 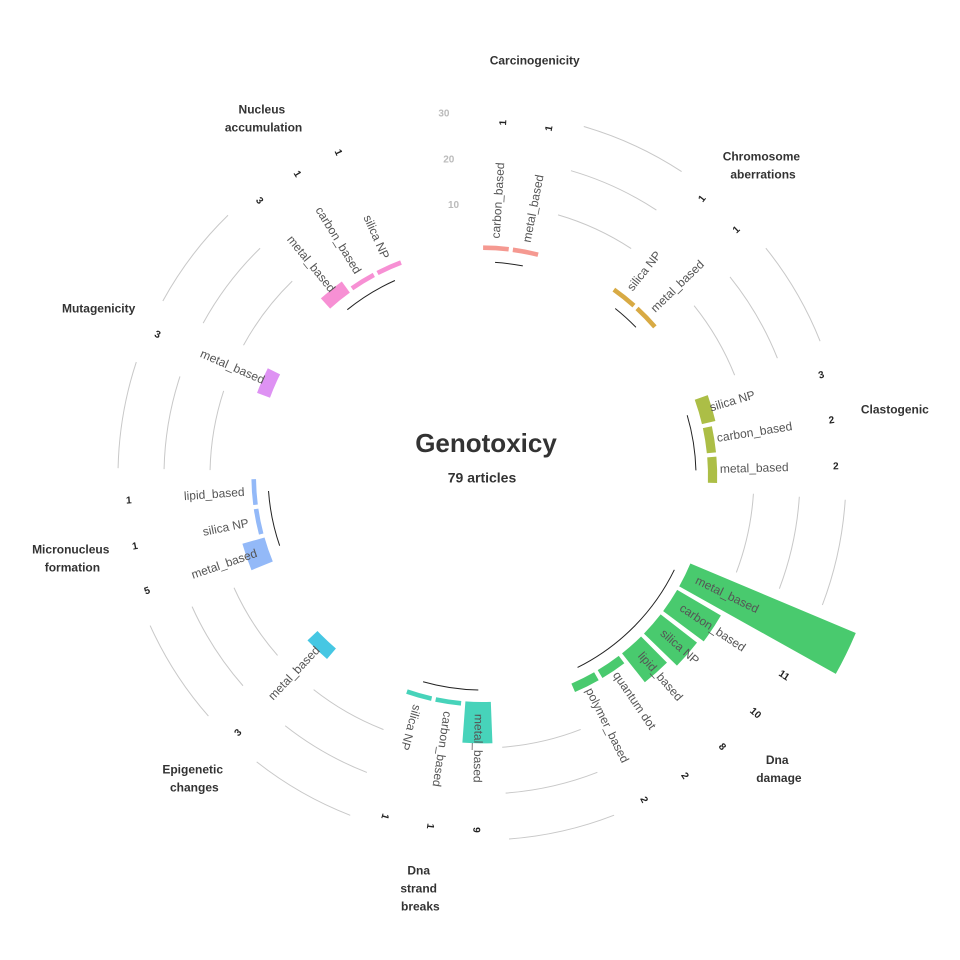 What do you see at coordinates (722, 747) in the screenshot?
I see `value-label: 8` at bounding box center [722, 747].